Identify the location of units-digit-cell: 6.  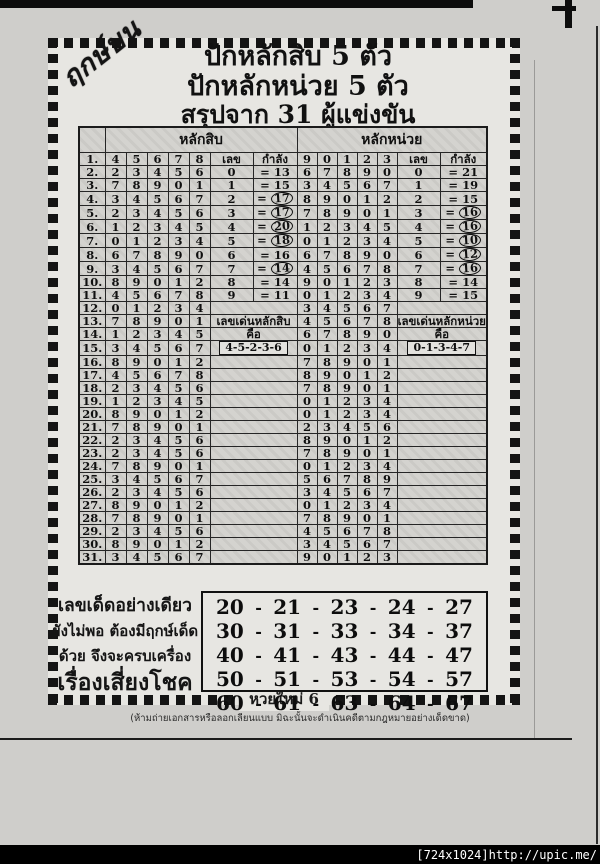
(327, 479).